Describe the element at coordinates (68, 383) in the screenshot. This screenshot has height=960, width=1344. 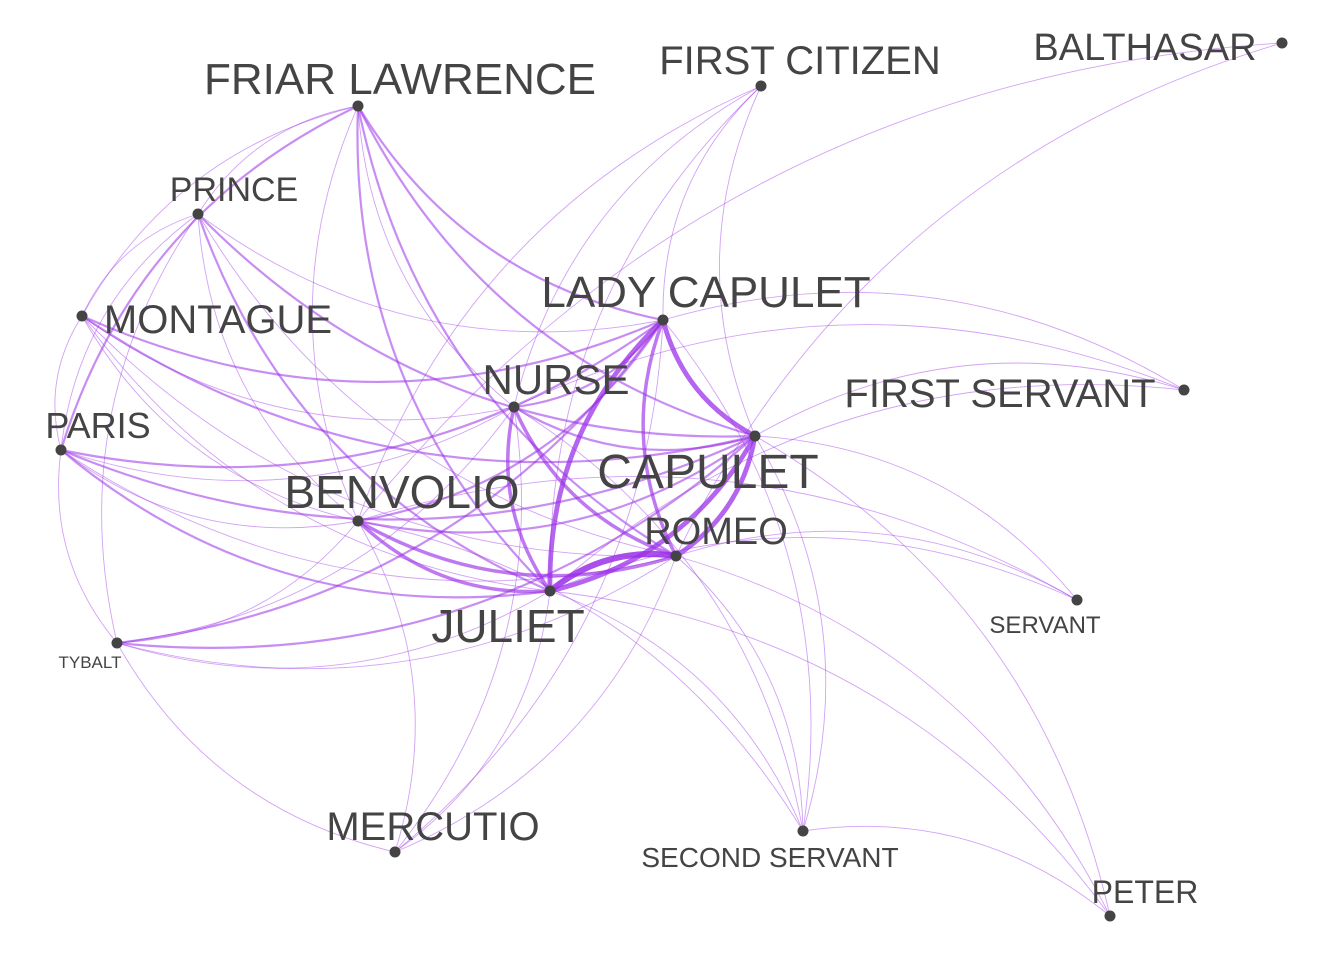
I see `edge-montague-paris` at that location.